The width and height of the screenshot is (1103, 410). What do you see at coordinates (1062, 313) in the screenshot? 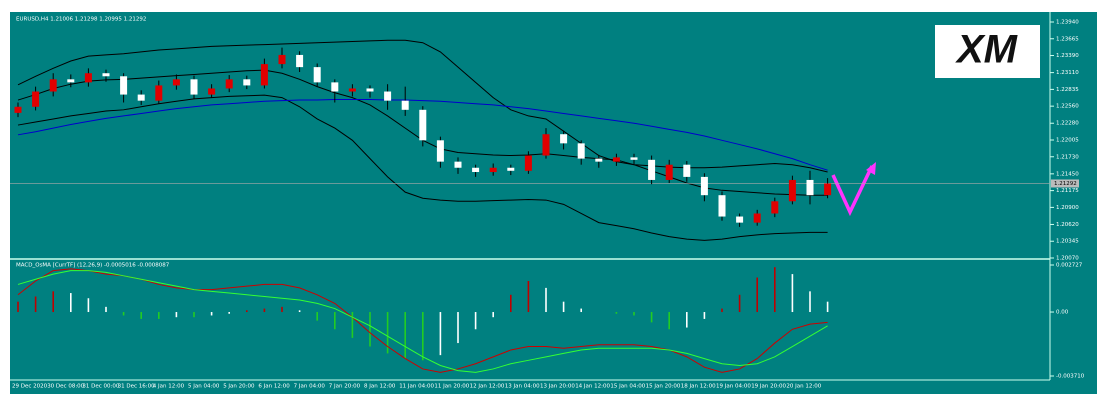
I see `y-tick-label: 0.00` at bounding box center [1062, 313].